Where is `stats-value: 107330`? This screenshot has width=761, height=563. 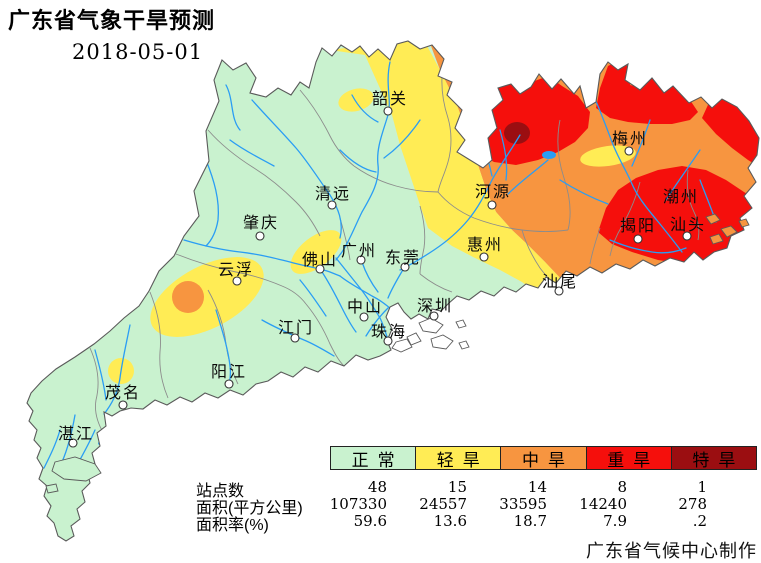
stats-value: 107330 is located at coordinates (358, 504).